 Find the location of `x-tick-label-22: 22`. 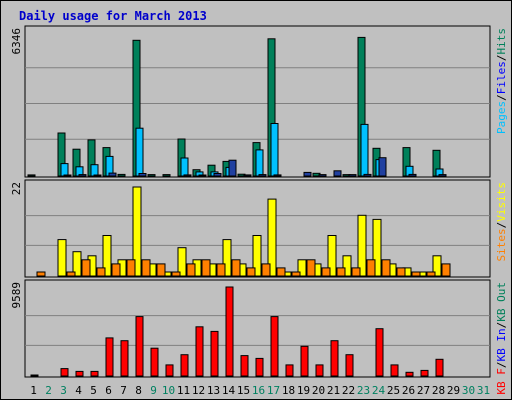

x-tick-label-22: 22 is located at coordinates (348, 390).